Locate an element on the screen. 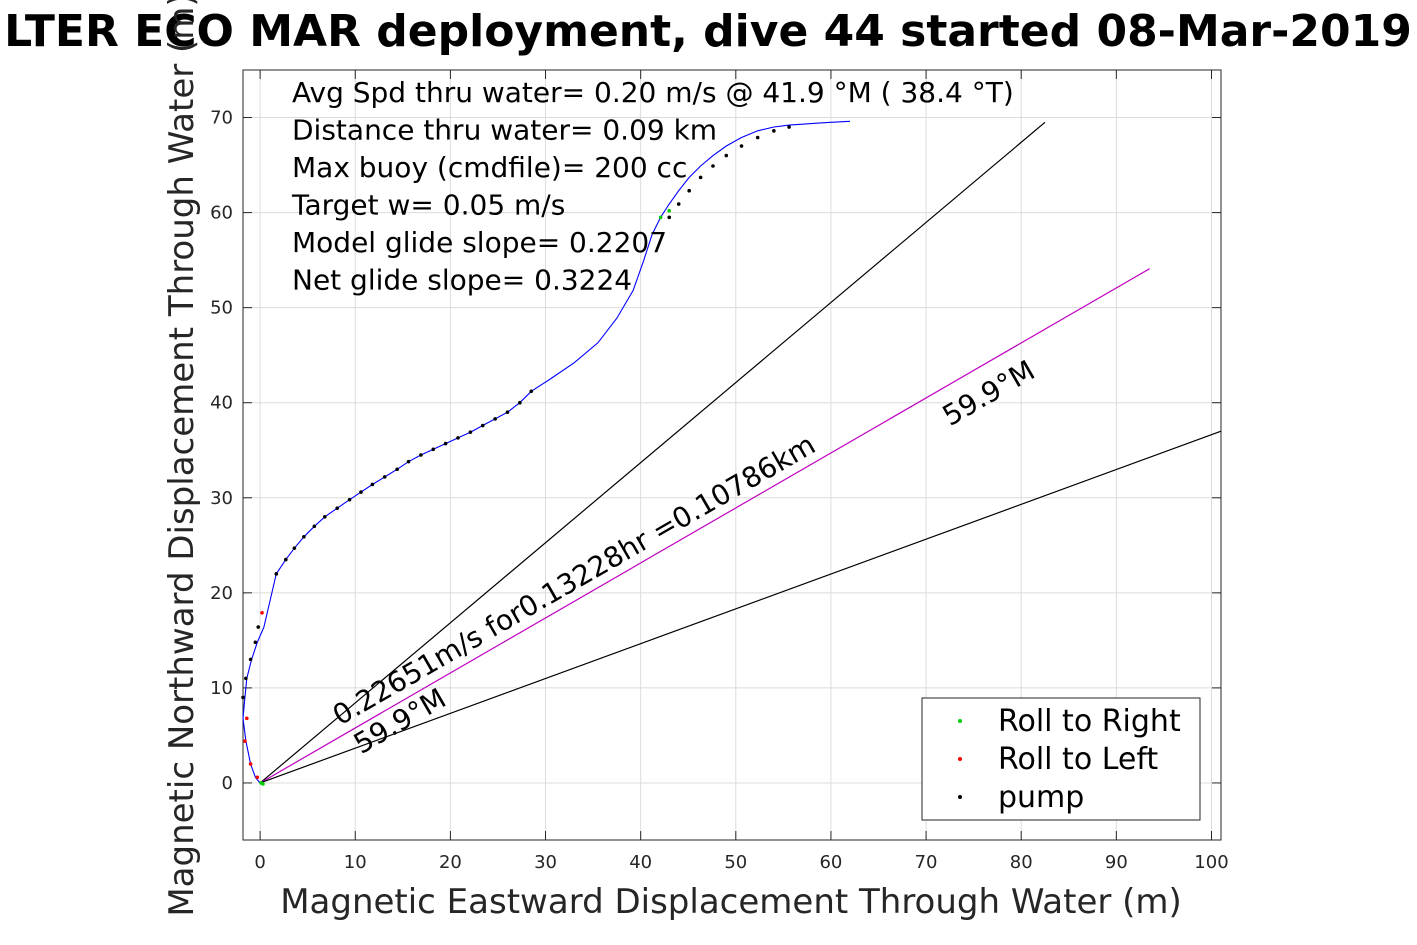  legend-label: Roll to Right is located at coordinates (1089, 721).